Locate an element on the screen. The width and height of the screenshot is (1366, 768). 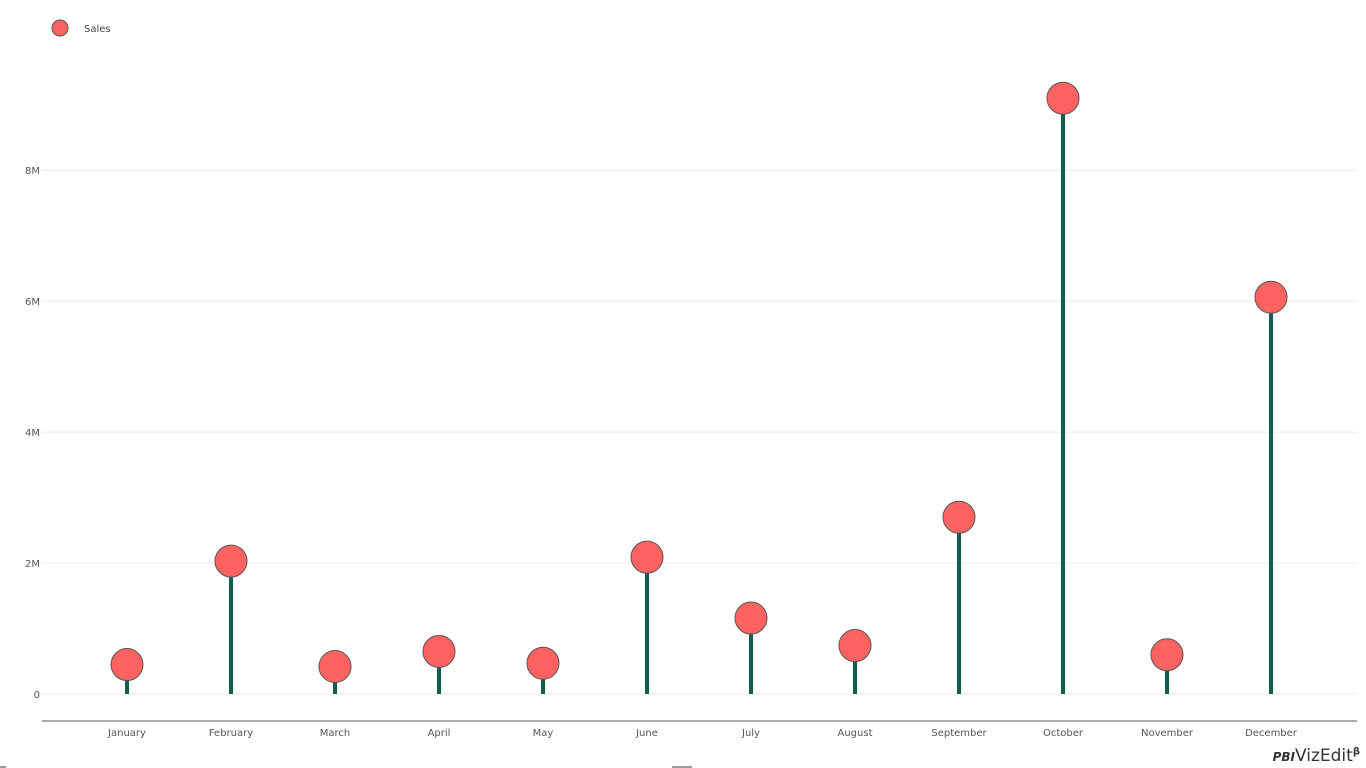
marker-november is located at coordinates (1167, 655).